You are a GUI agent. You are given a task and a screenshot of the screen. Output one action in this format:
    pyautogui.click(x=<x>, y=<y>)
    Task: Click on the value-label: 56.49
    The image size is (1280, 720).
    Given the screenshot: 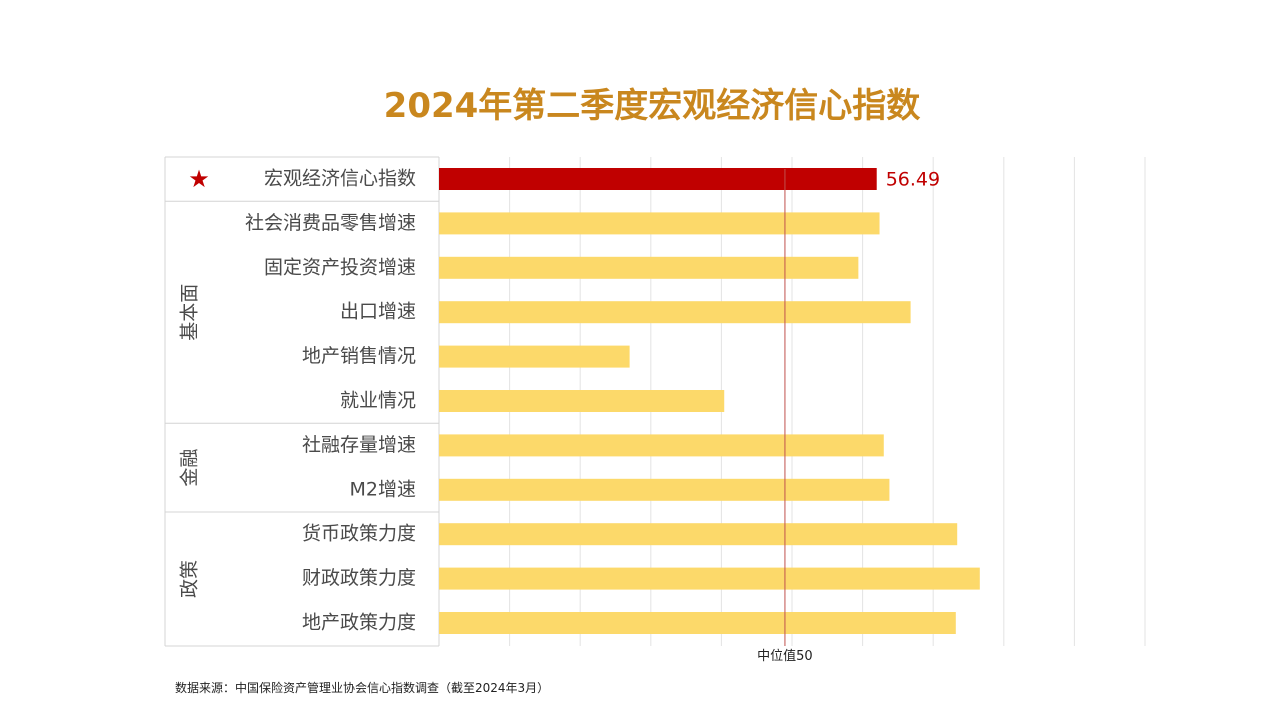 What is the action you would take?
    pyautogui.click(x=913, y=180)
    